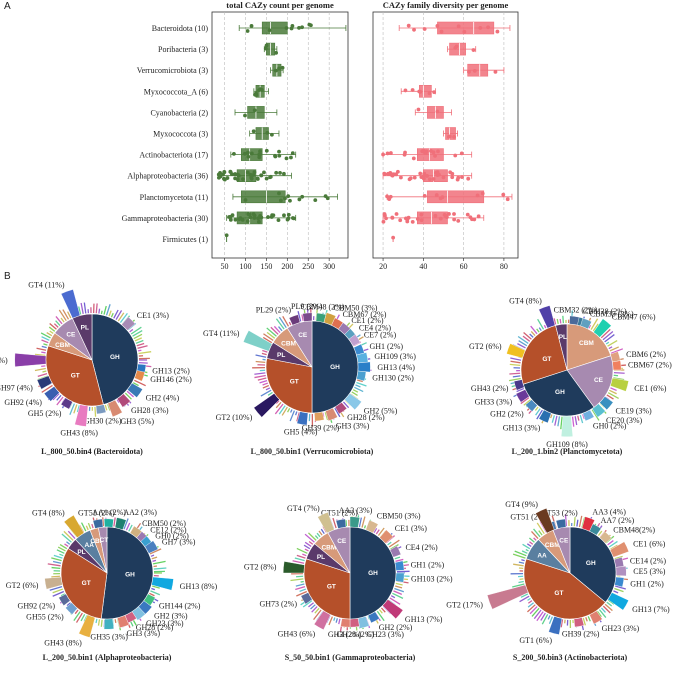 This screenshot has width=685, height=675. What do you see at coordinates (4, 360) in the screenshot?
I see `callout-label: GT2 (13%)` at bounding box center [4, 360].